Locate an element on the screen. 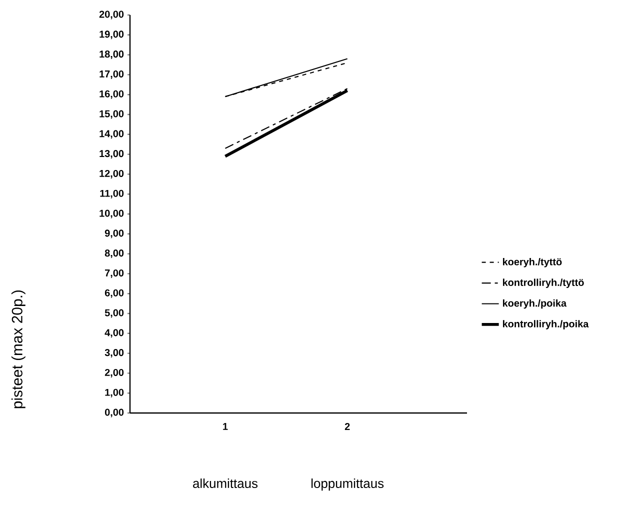 The height and width of the screenshot is (529, 637). y-tick-label: 13,00 is located at coordinates (112, 154).